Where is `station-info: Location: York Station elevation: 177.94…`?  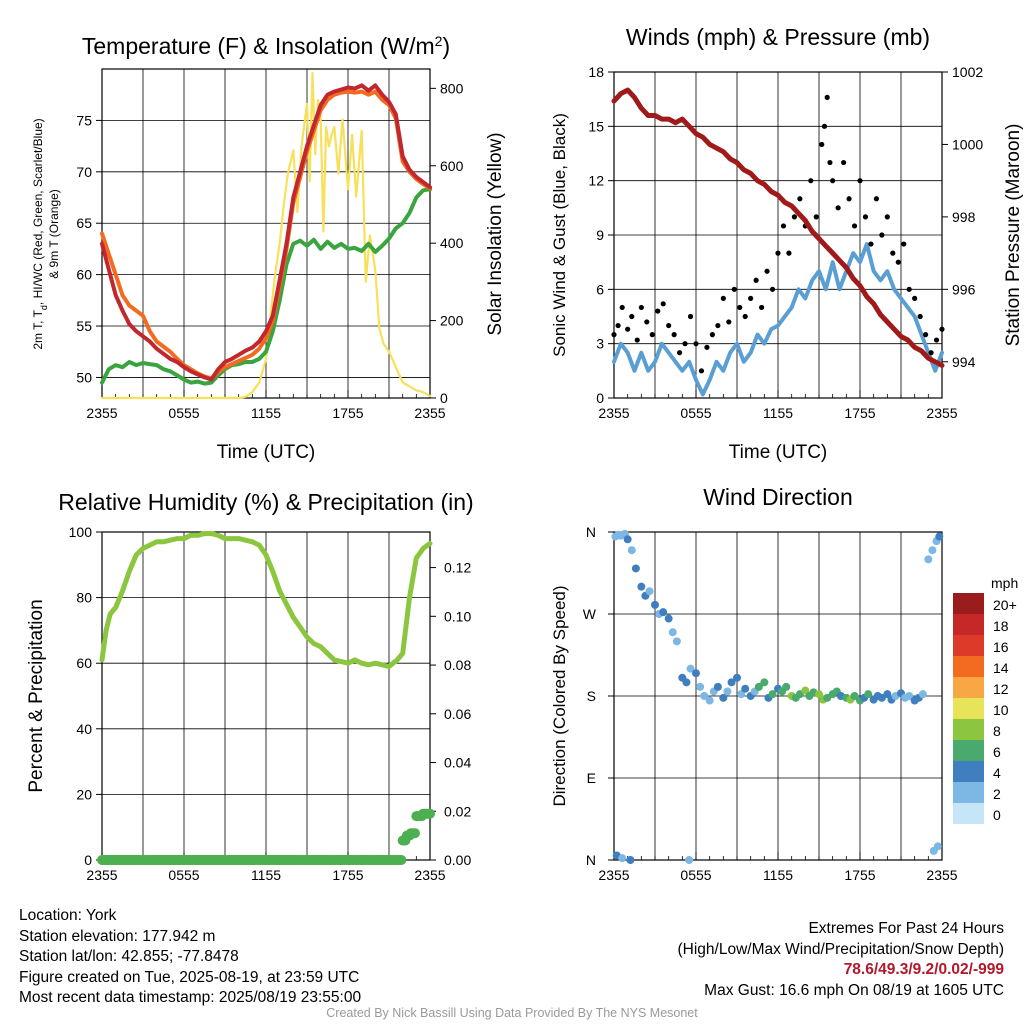
station-info: Location: York Station elevation: 177.94… is located at coordinates (190, 957).